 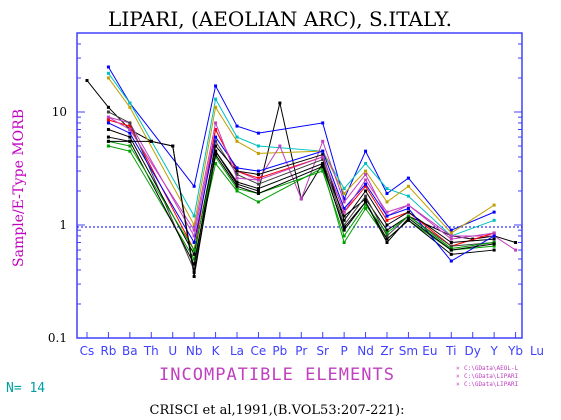 What do you see at coordinates (301, 351) in the screenshot?
I see `x-tick-label: Pr` at bounding box center [301, 351].